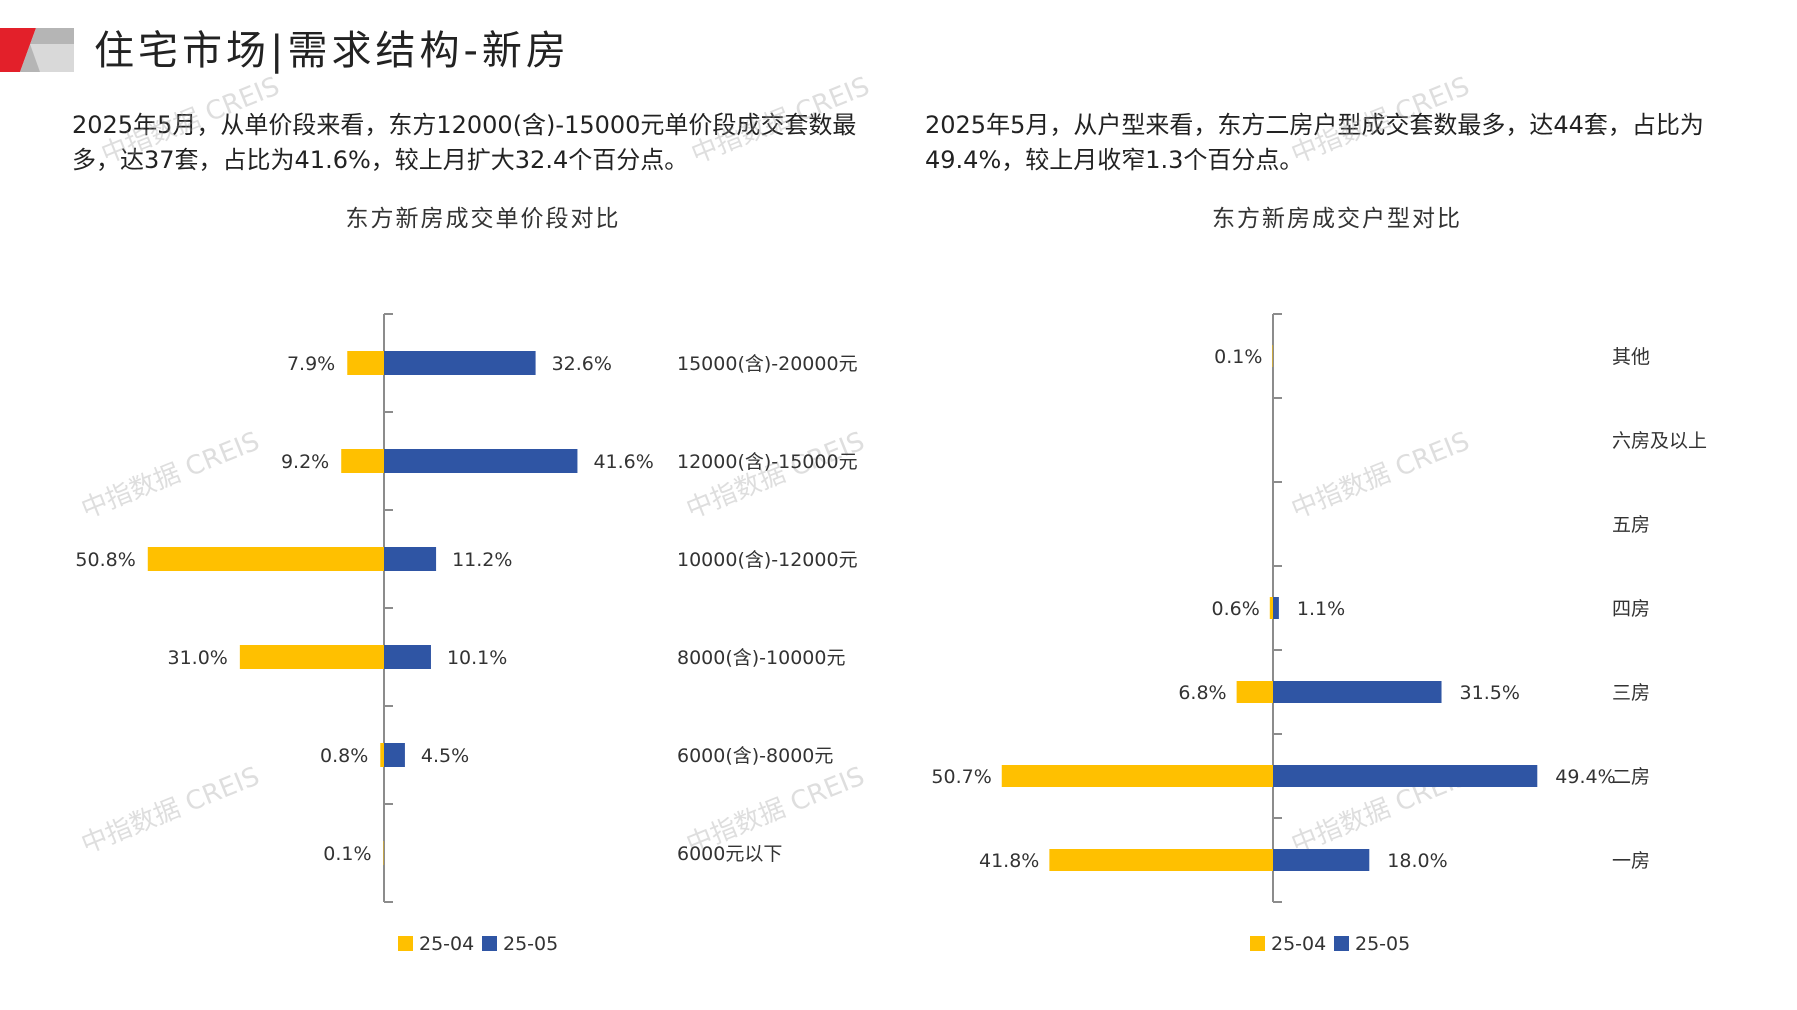 The height and width of the screenshot is (1010, 1797). What do you see at coordinates (1202, 693) in the screenshot?
I see `data-label-25-04: 6.8%` at bounding box center [1202, 693].